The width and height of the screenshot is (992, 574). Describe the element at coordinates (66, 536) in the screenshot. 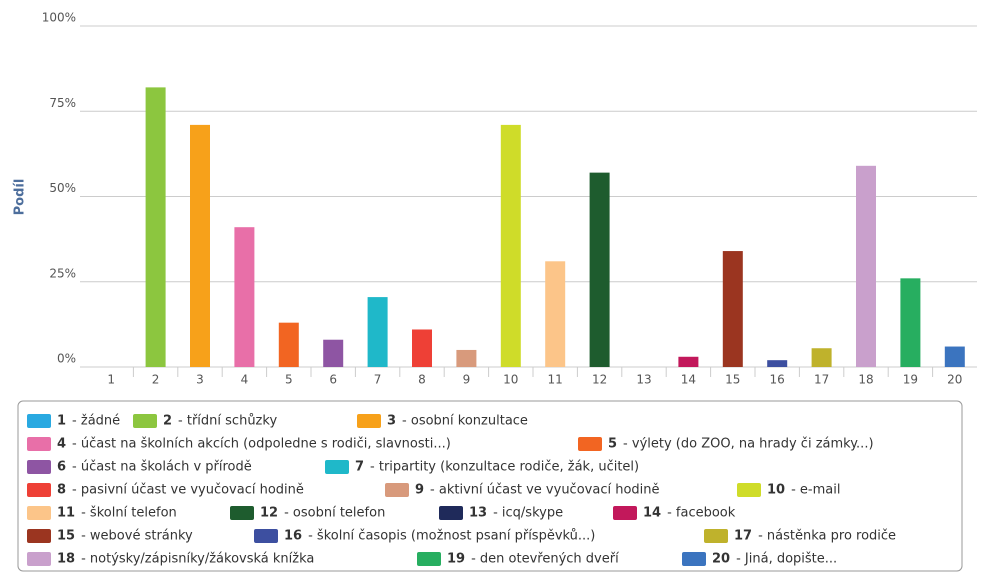

I see `legend-number: 15` at that location.